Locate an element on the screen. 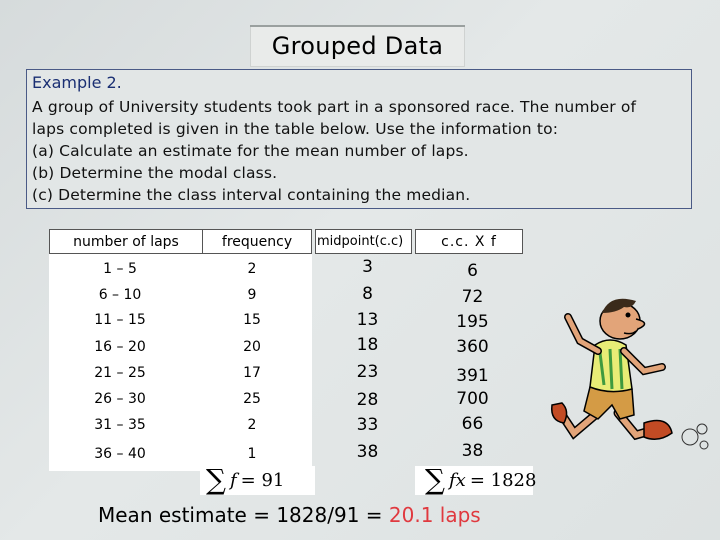 Image resolution: width=720 pixels, height=540 pixels. title-box: Grouped Data is located at coordinates (357, 46).